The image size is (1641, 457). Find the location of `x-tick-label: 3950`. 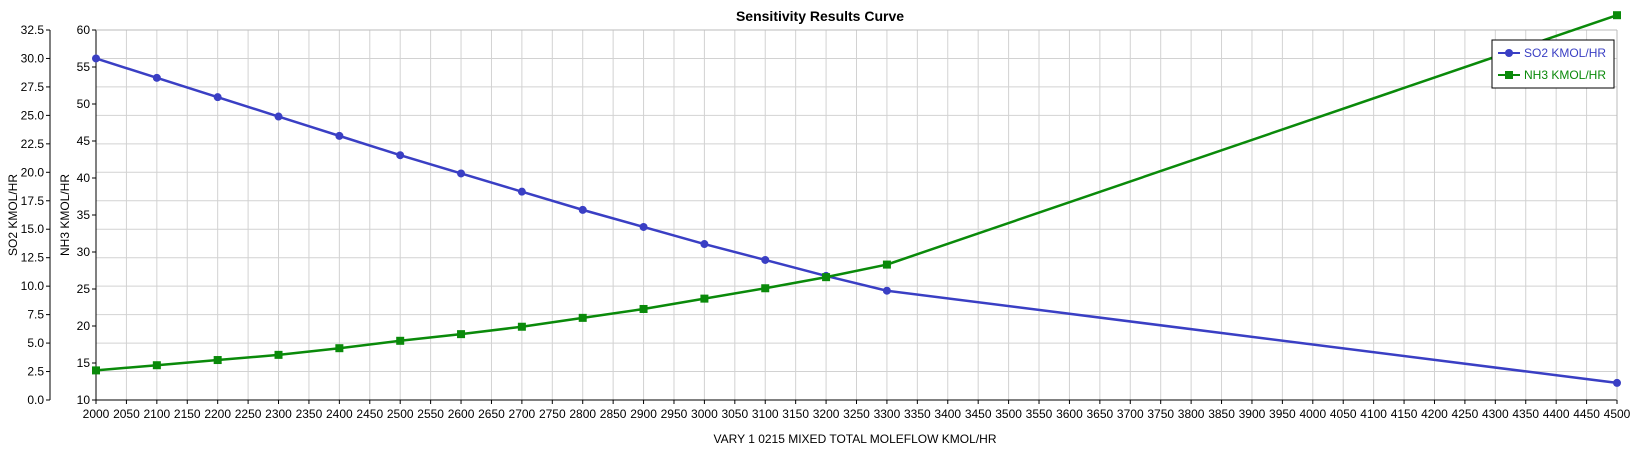

x-tick-label: 3950 is located at coordinates (1282, 414).